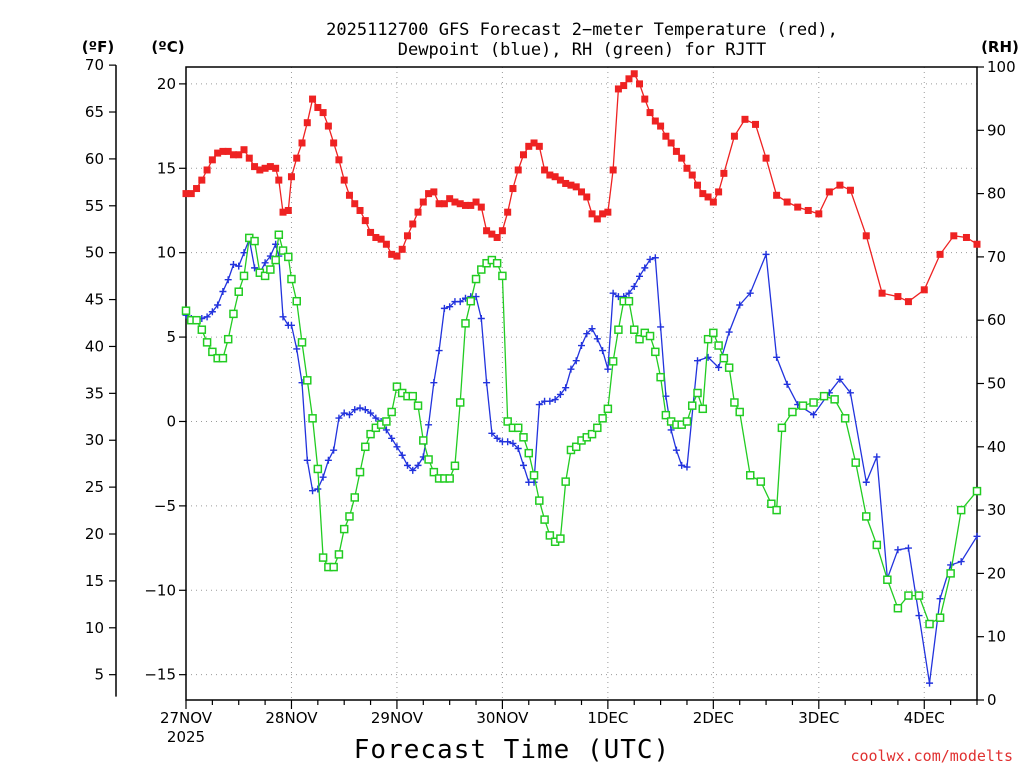 Image resolution: width=1024 pixels, height=768 pixels. What do you see at coordinates (996, 510) in the screenshot?
I see `rh-tick-label: 30` at bounding box center [996, 510].